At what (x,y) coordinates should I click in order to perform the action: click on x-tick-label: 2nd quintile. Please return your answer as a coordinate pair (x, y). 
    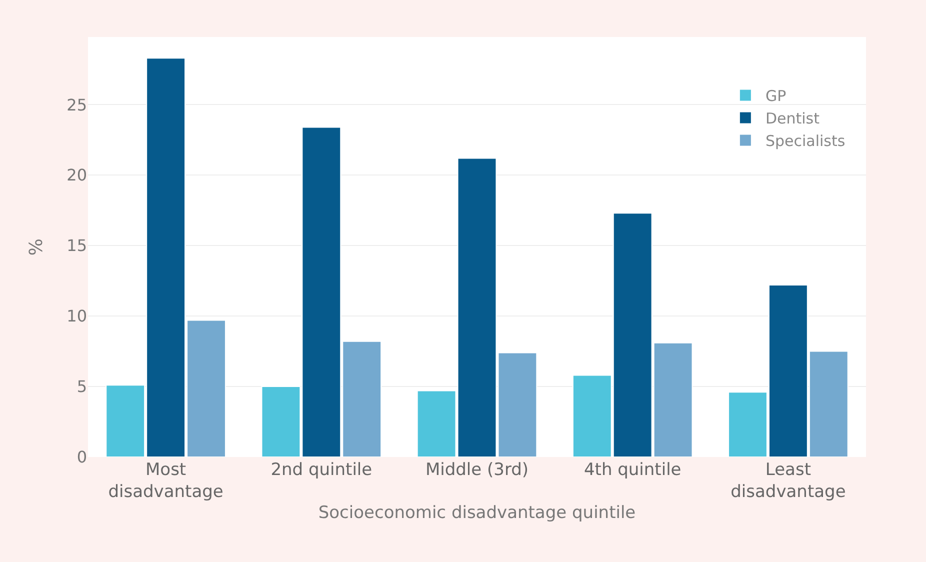
    Looking at the image, I should click on (321, 470).